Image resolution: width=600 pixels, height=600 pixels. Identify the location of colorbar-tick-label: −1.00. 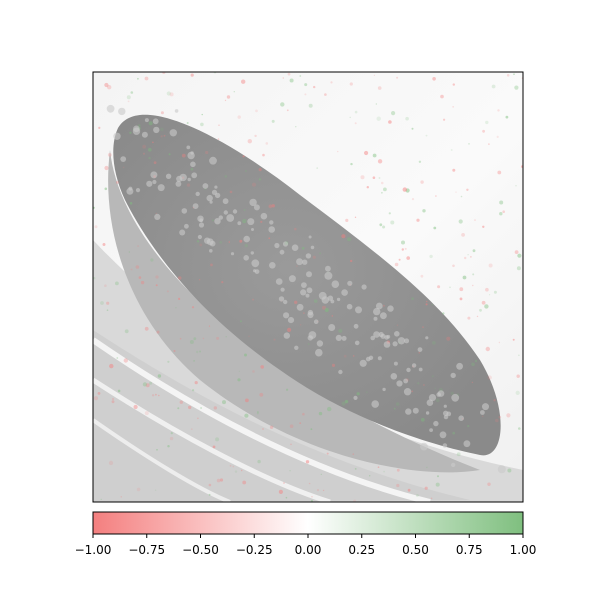
(93, 550).